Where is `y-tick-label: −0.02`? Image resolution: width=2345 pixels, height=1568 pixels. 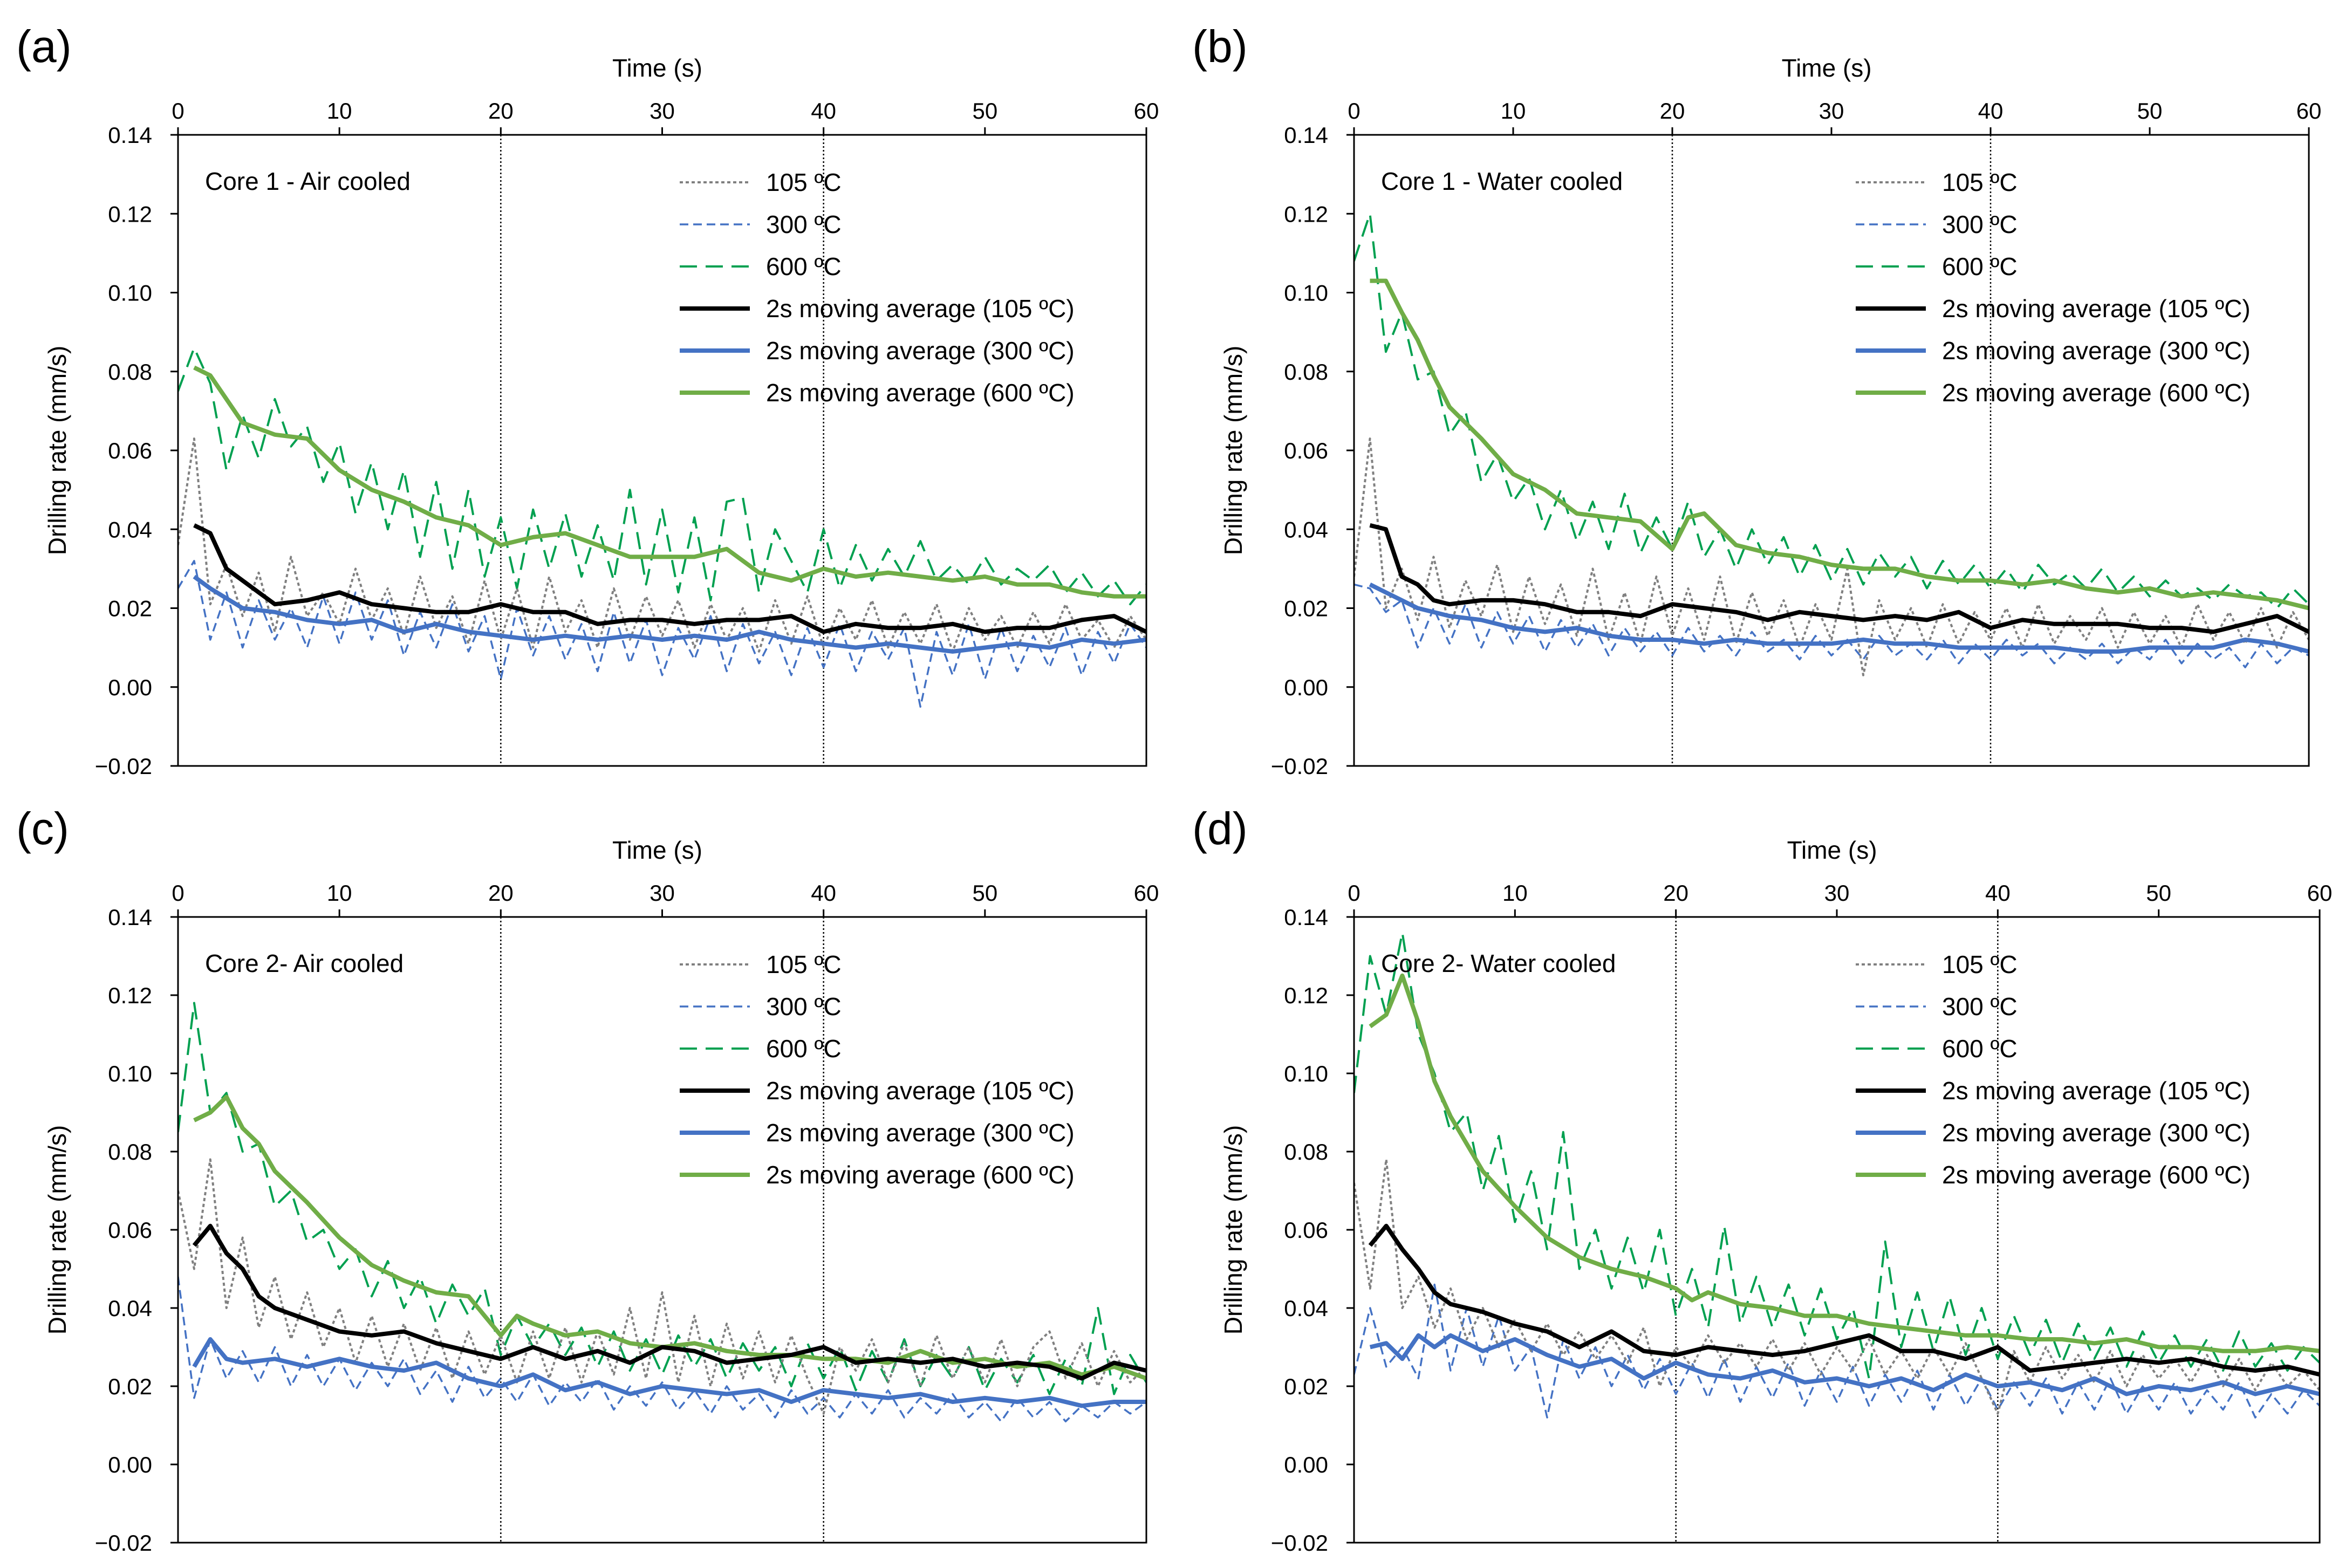
y-tick-label: −0.02 is located at coordinates (123, 766).